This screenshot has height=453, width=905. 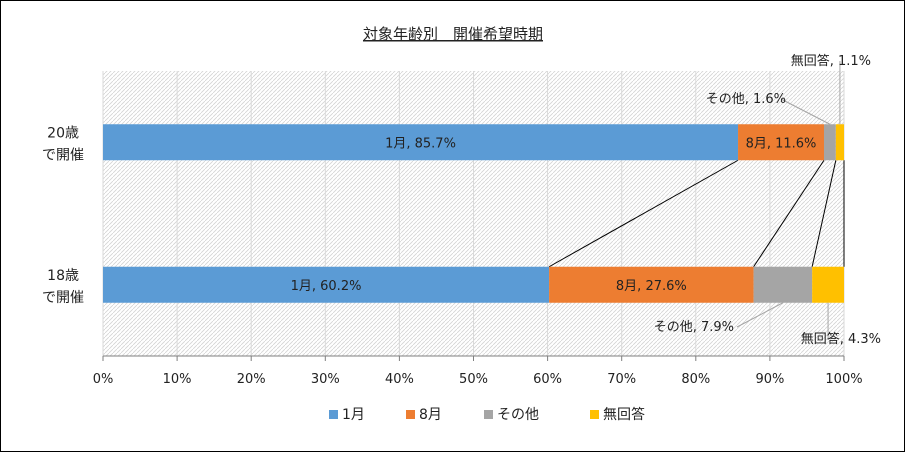 I want to click on legend-label: 8月, so click(x=430, y=415).